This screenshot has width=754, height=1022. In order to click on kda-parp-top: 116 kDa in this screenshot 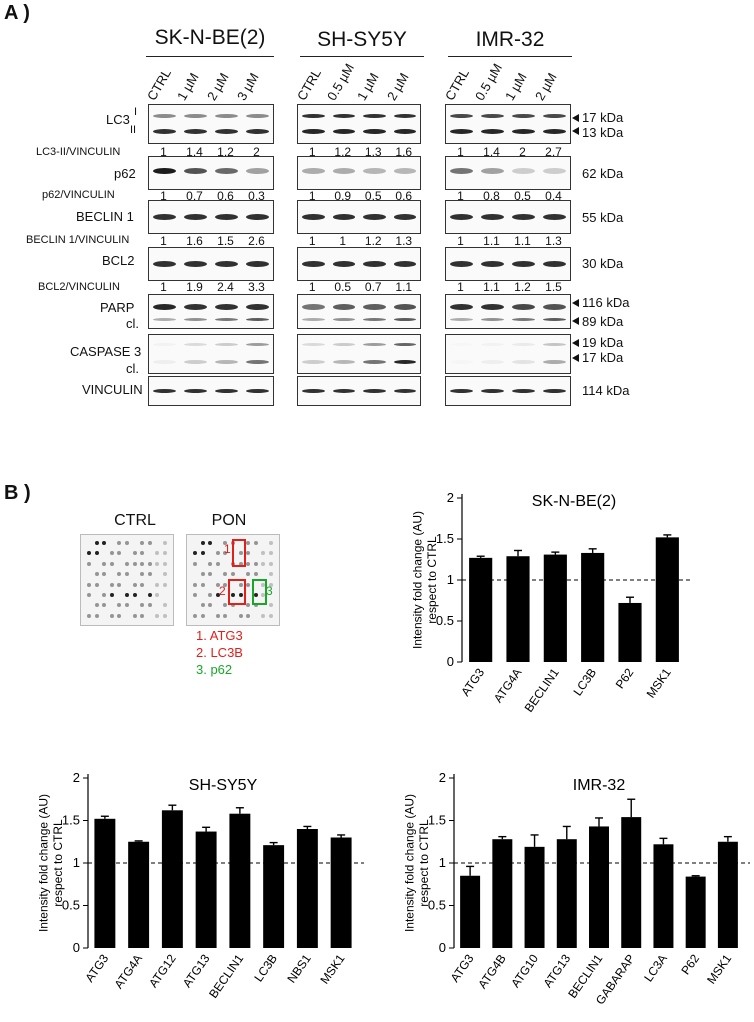, I will do `click(606, 302)`.